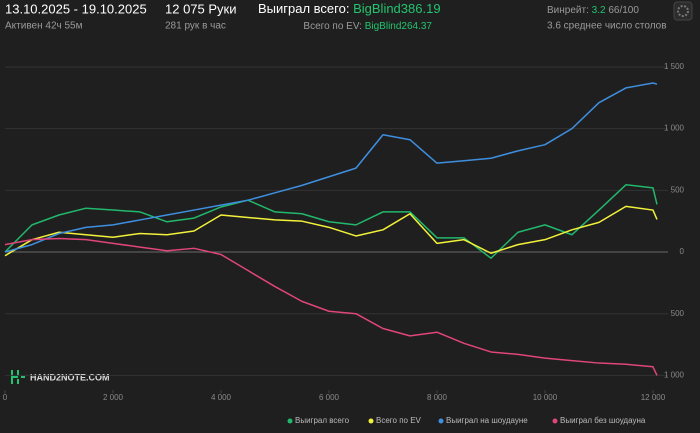  I want to click on won-label: Выиграл всего:, so click(303, 8).